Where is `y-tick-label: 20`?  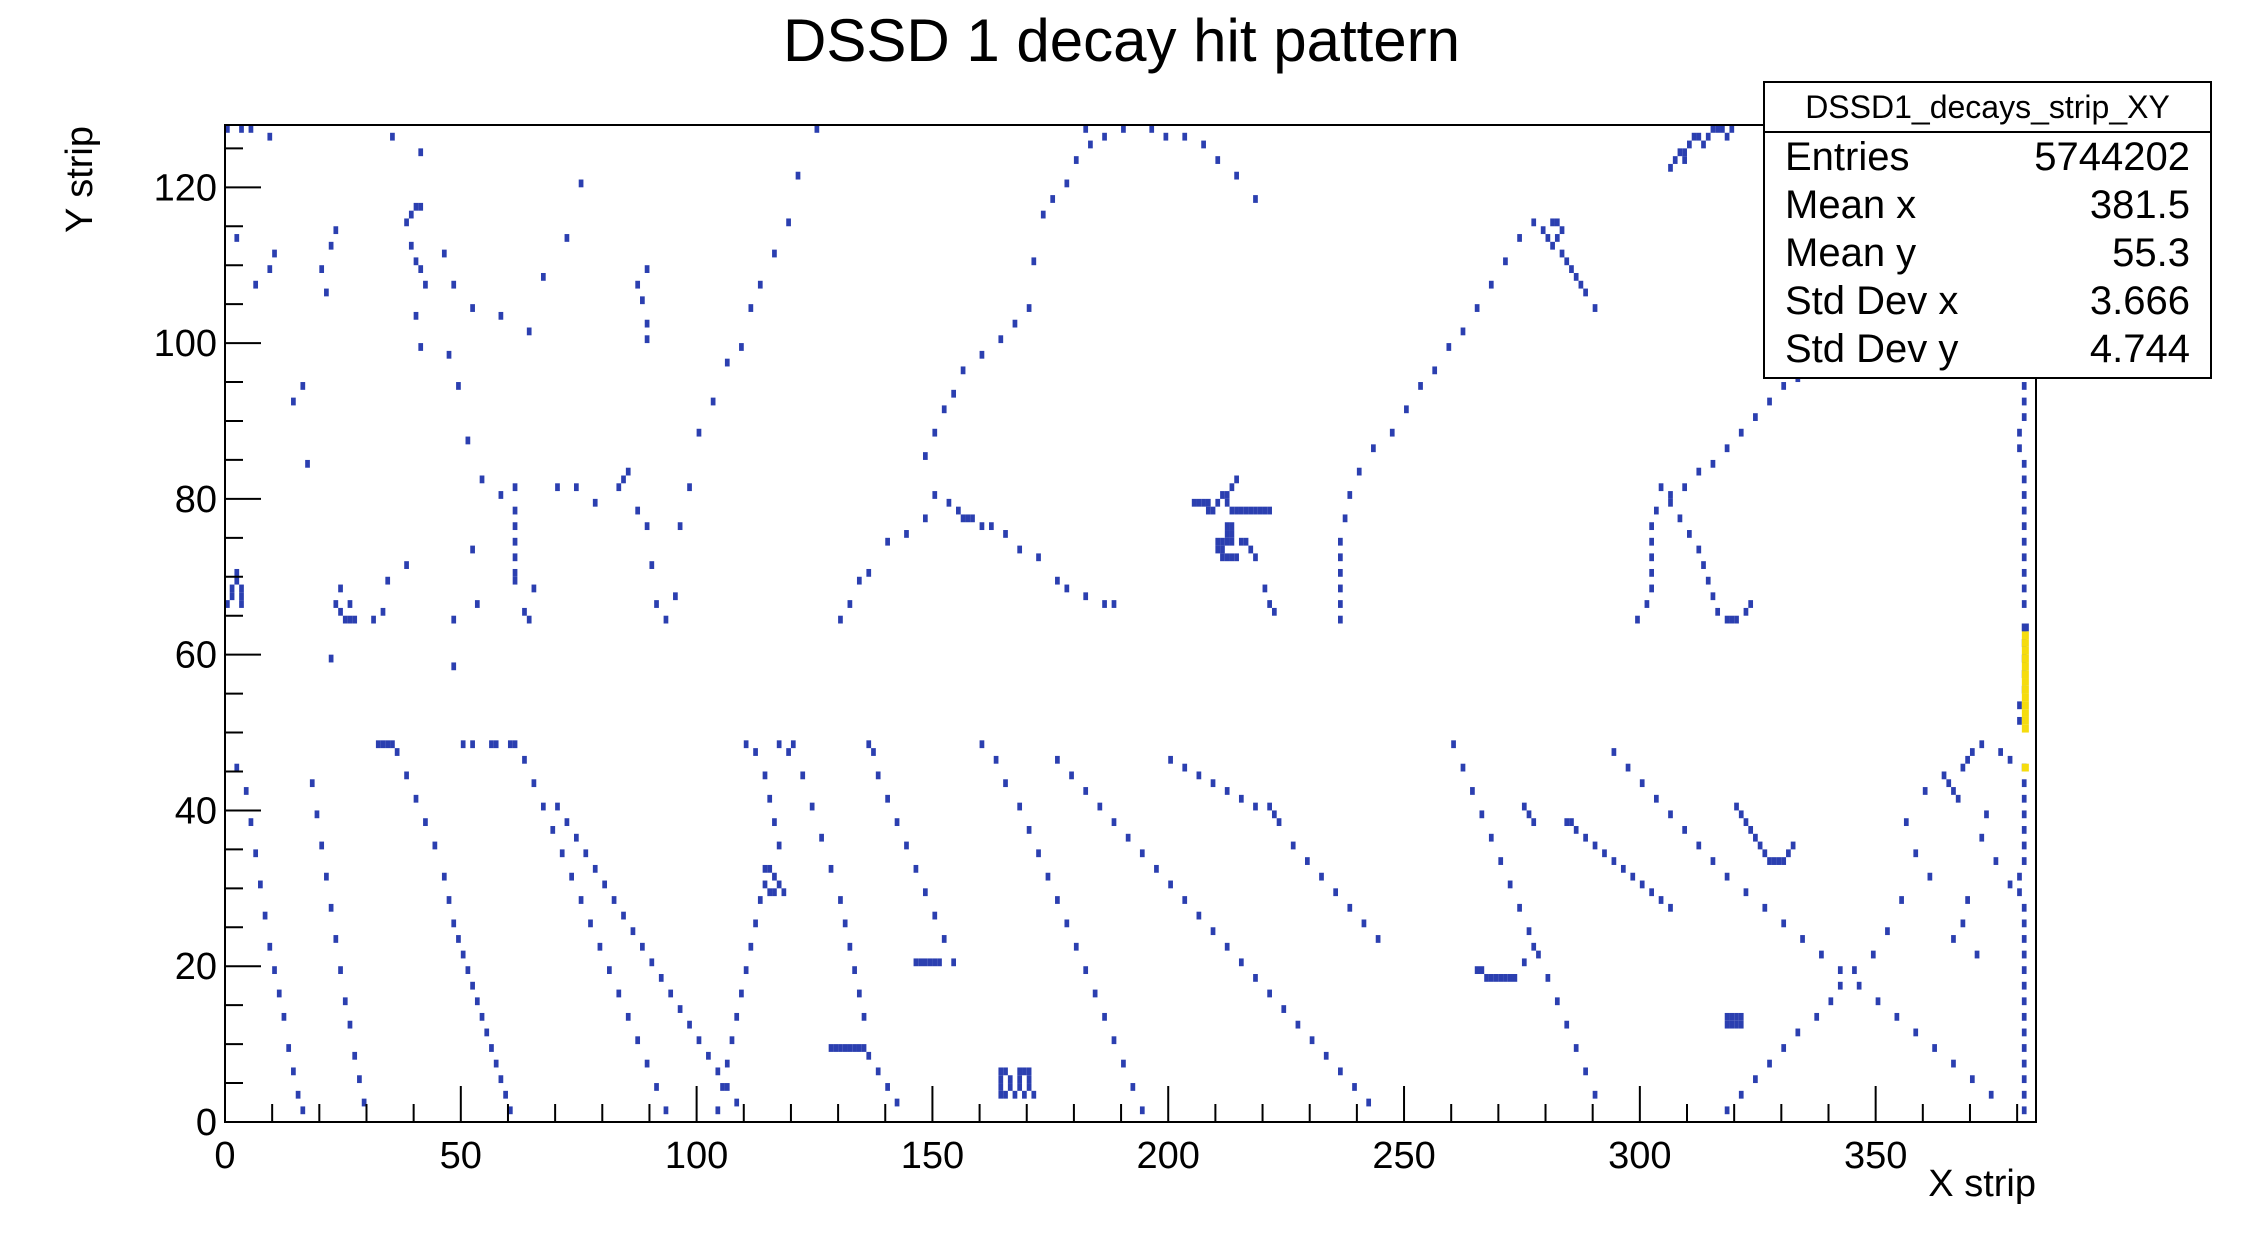 y-tick-label: 20 is located at coordinates (196, 967).